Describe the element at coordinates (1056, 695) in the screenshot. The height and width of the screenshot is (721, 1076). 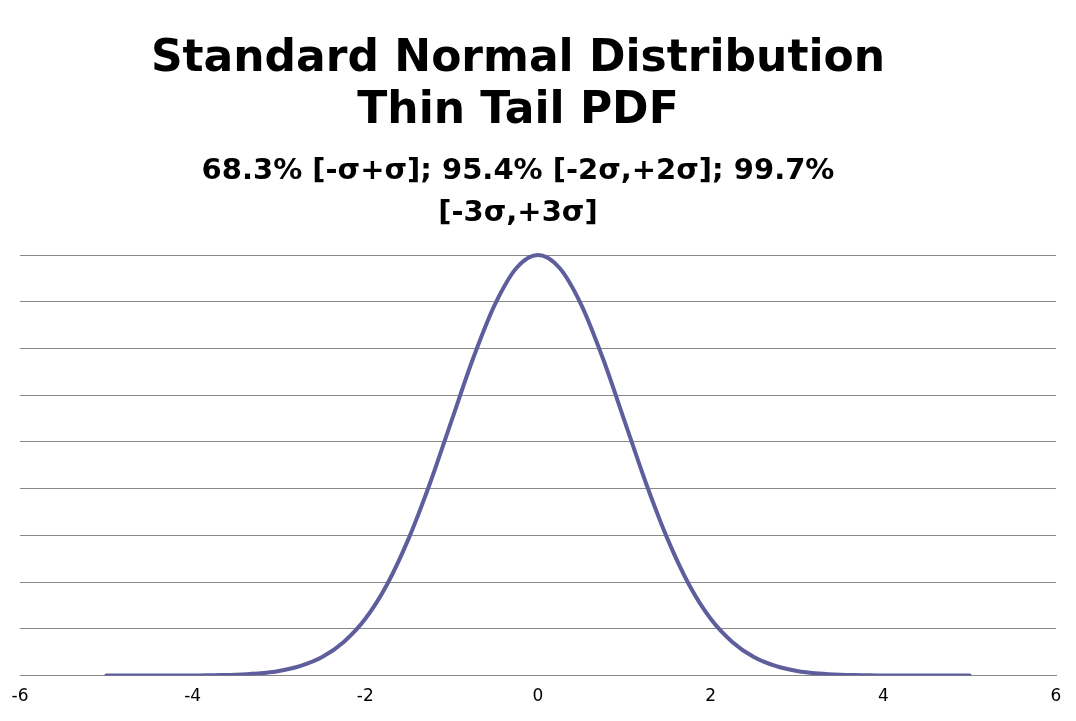
I see `x-tick-label: 6` at that location.